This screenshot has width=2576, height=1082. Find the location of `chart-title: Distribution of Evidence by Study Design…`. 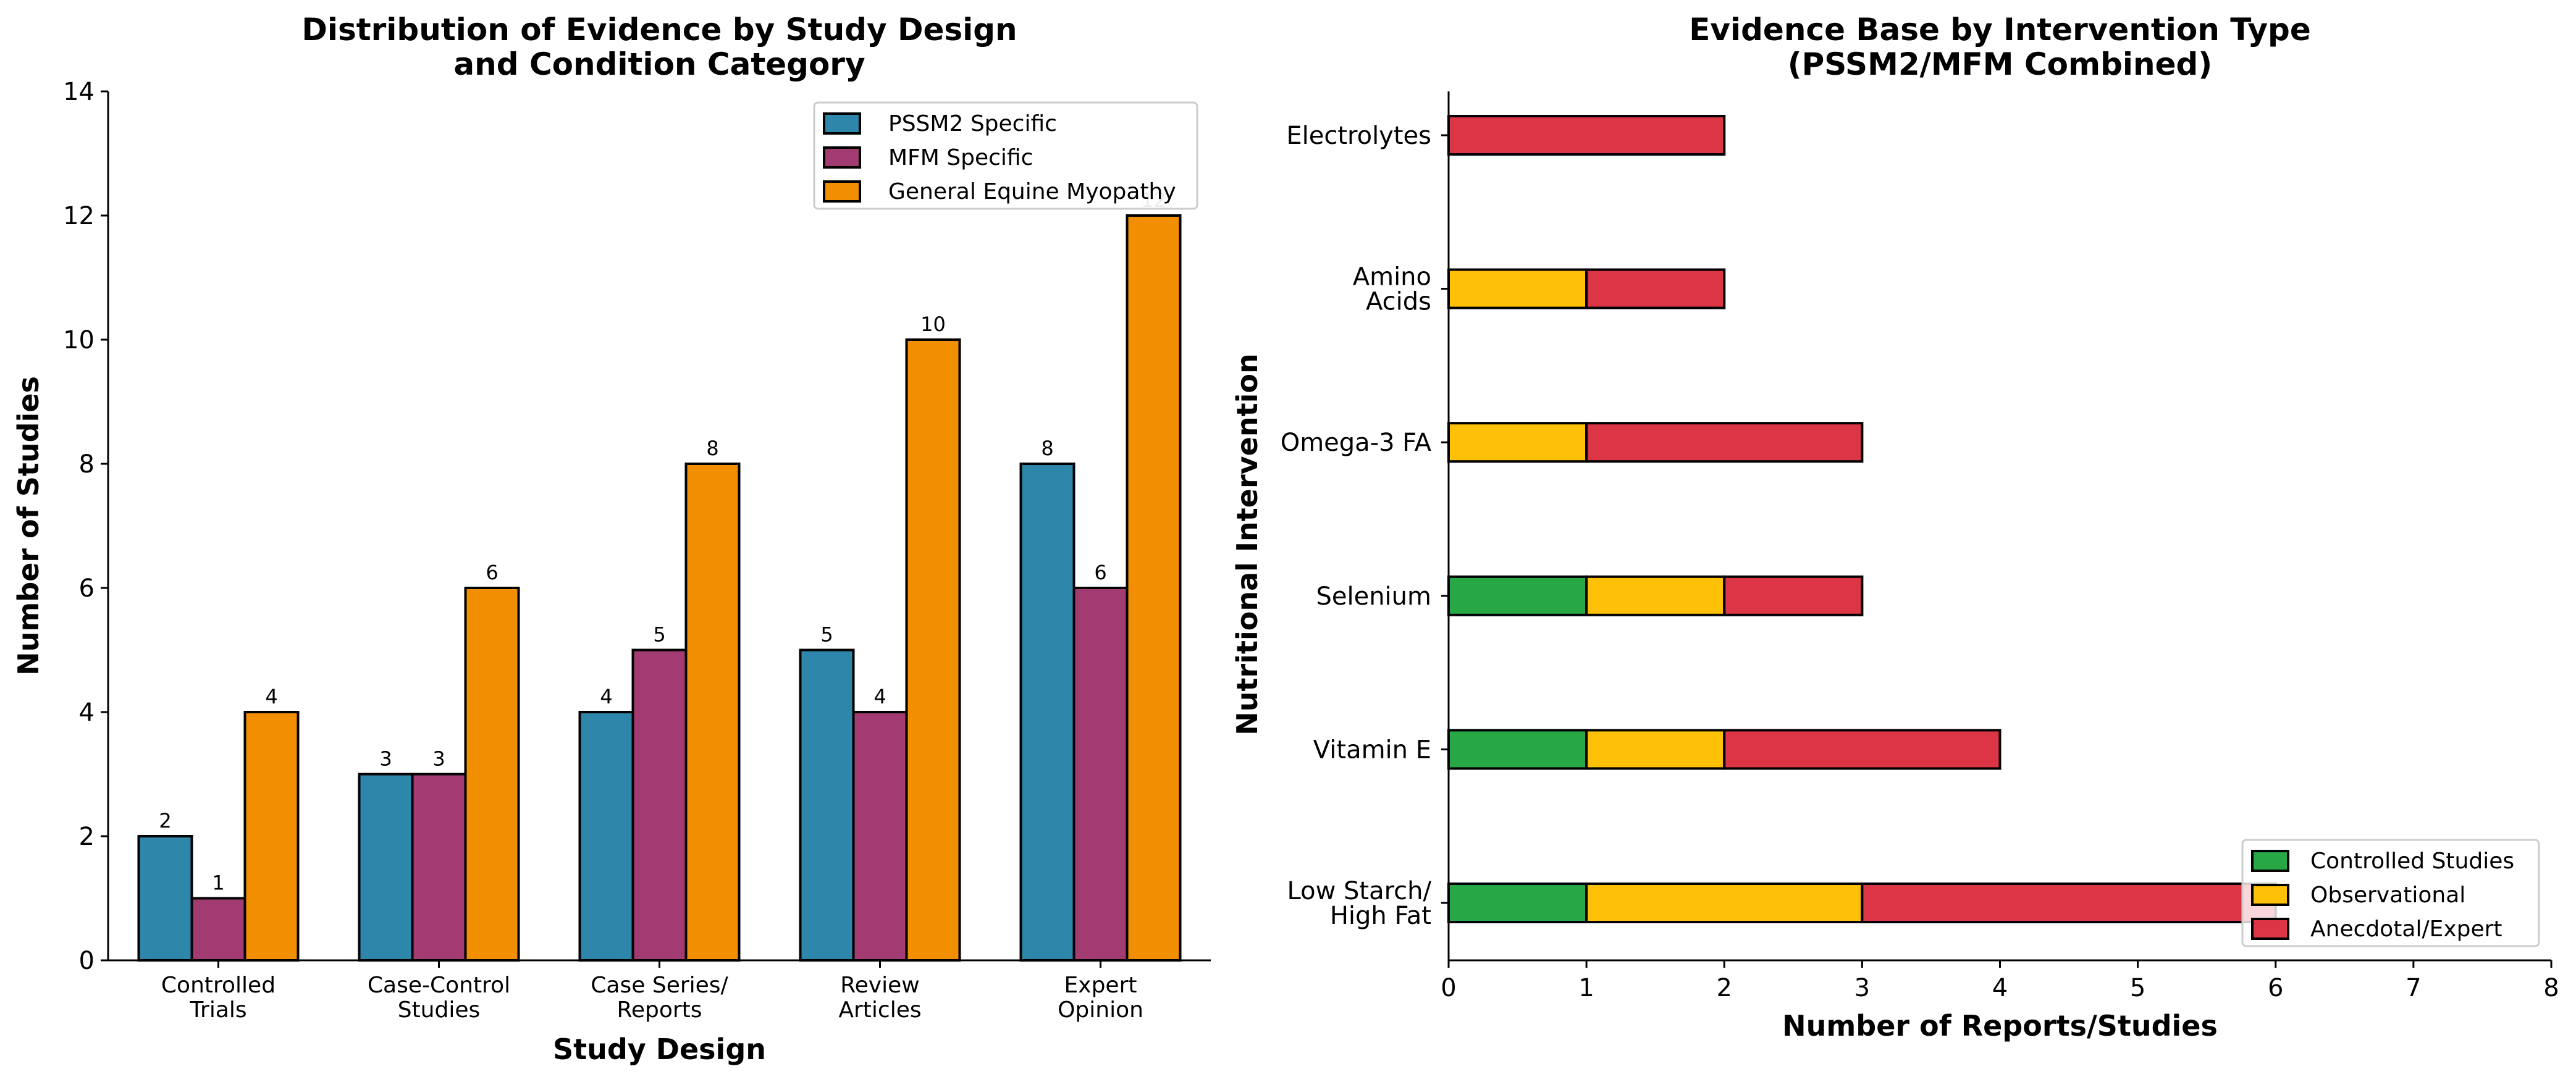

chart-title: Distribution of Evidence by Study Design… is located at coordinates (659, 47).